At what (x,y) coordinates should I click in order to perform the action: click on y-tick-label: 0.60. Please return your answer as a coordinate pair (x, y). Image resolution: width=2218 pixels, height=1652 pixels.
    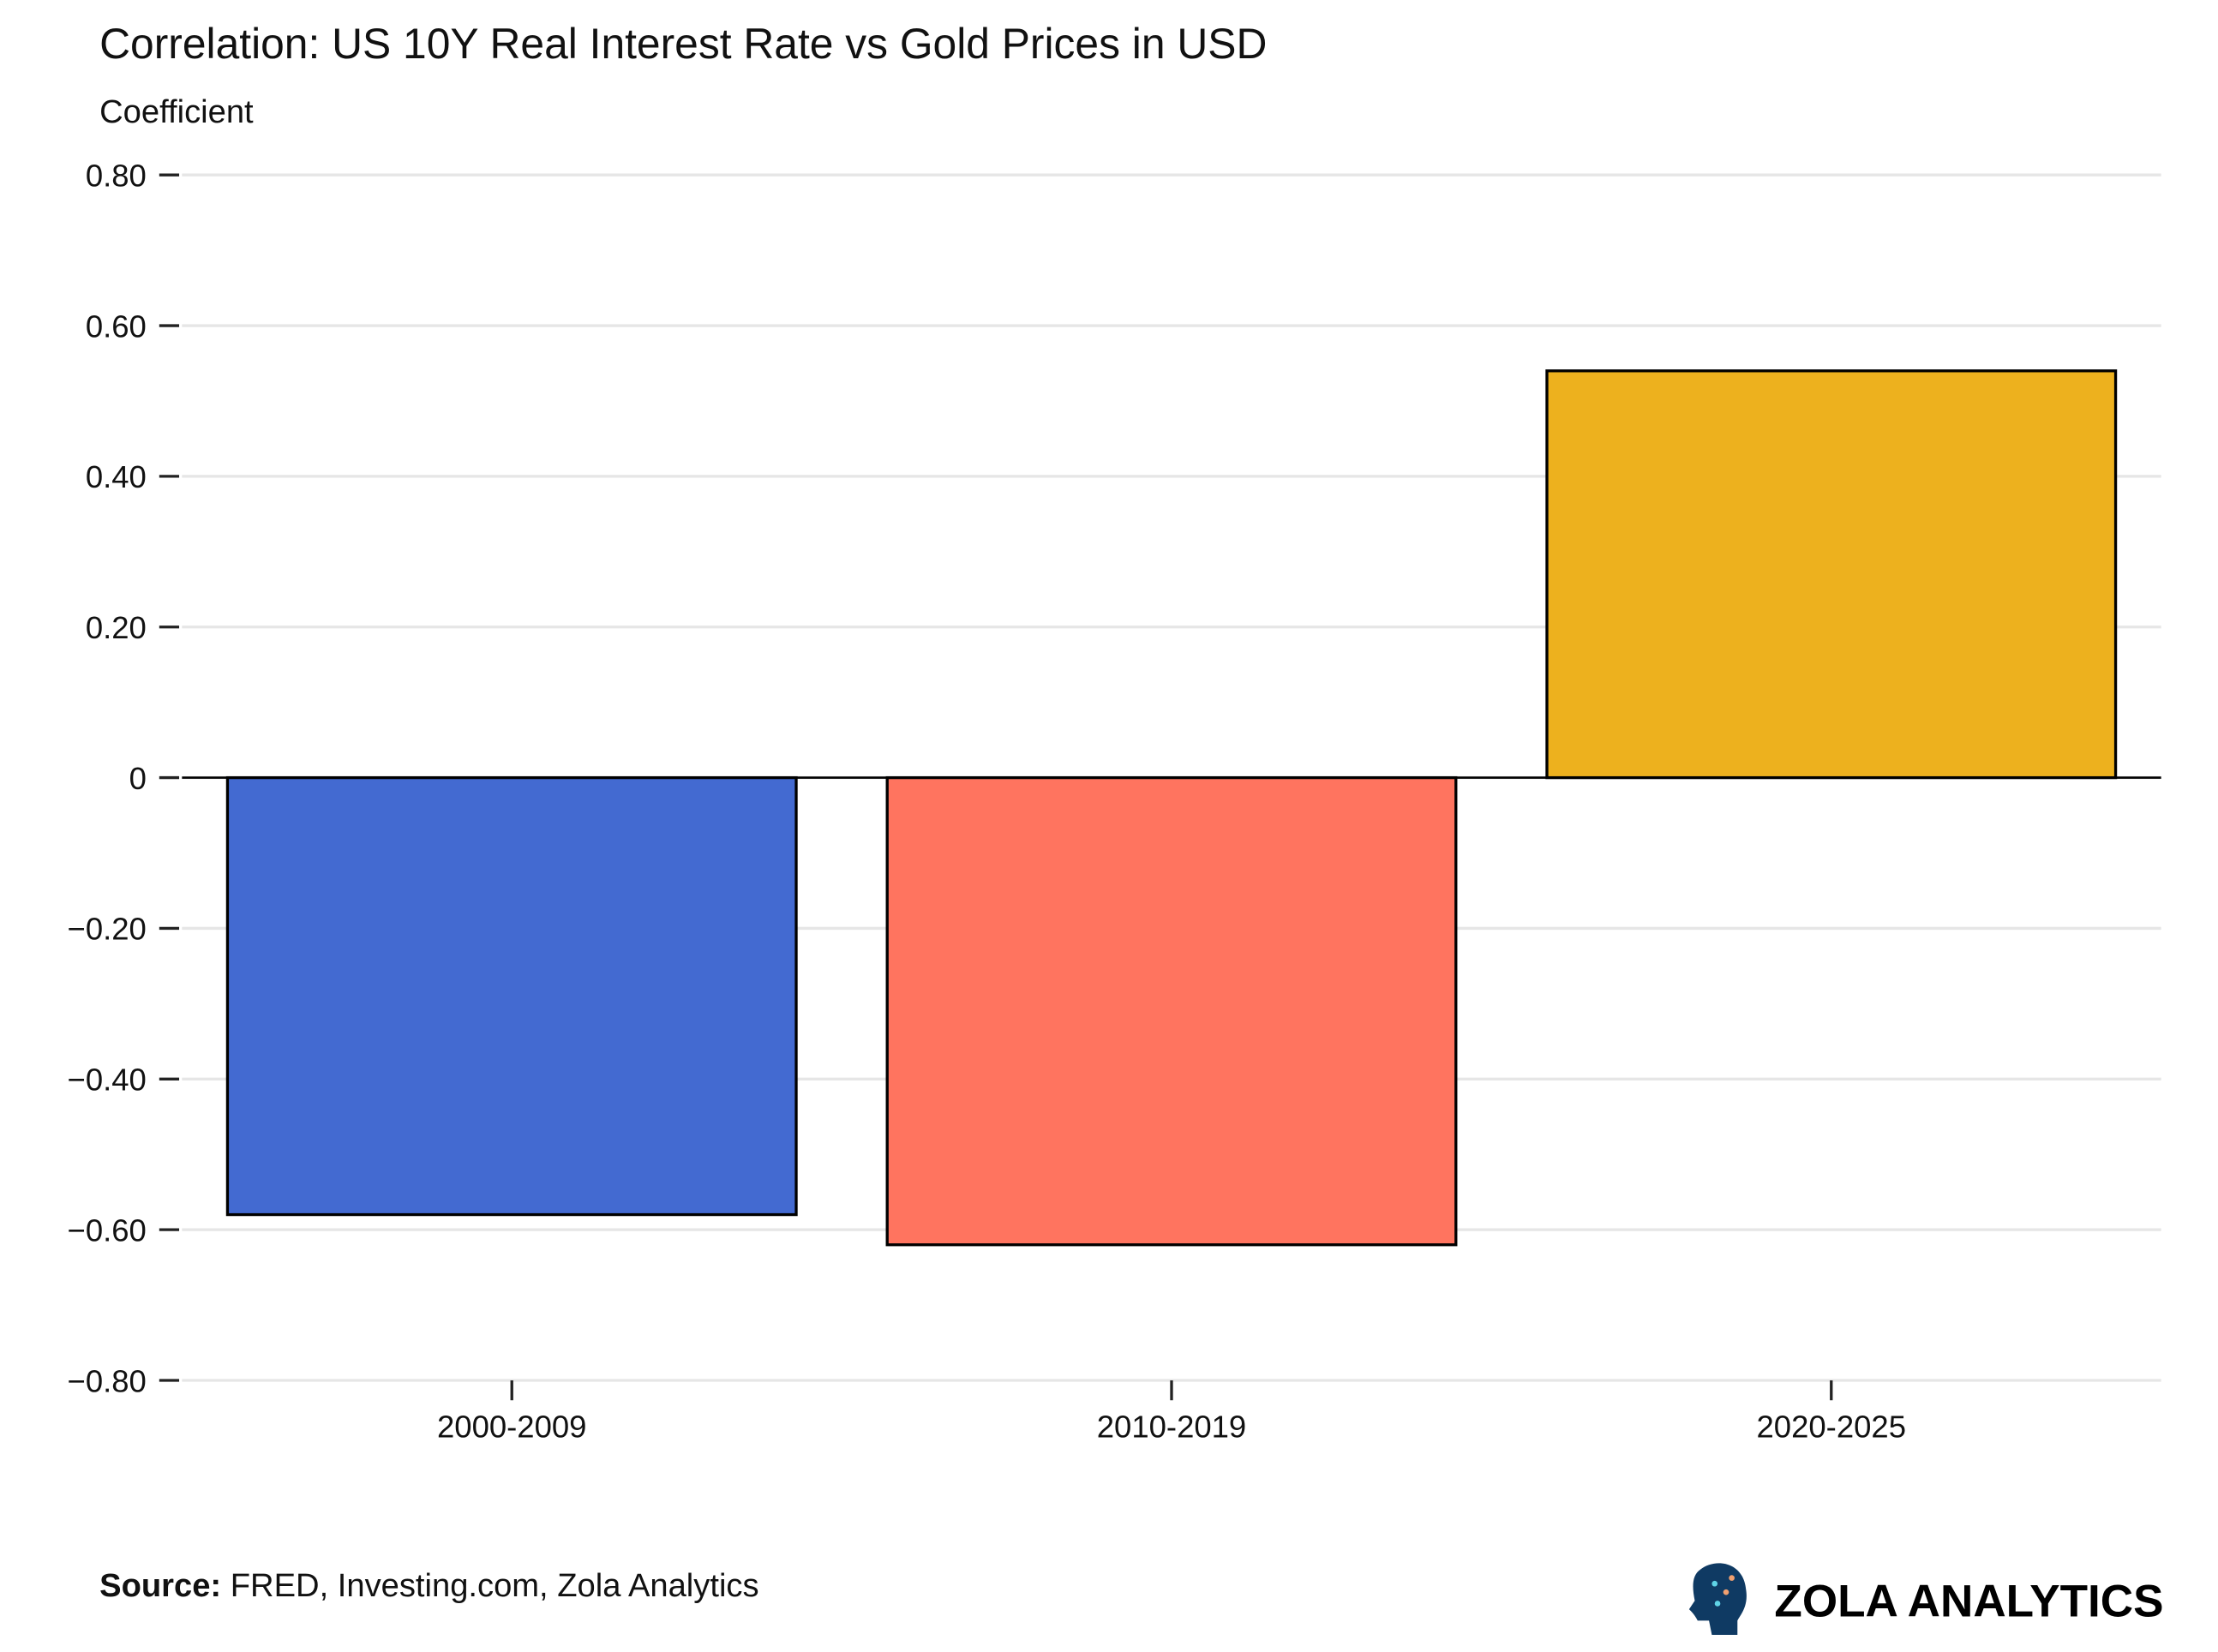
    Looking at the image, I should click on (117, 326).